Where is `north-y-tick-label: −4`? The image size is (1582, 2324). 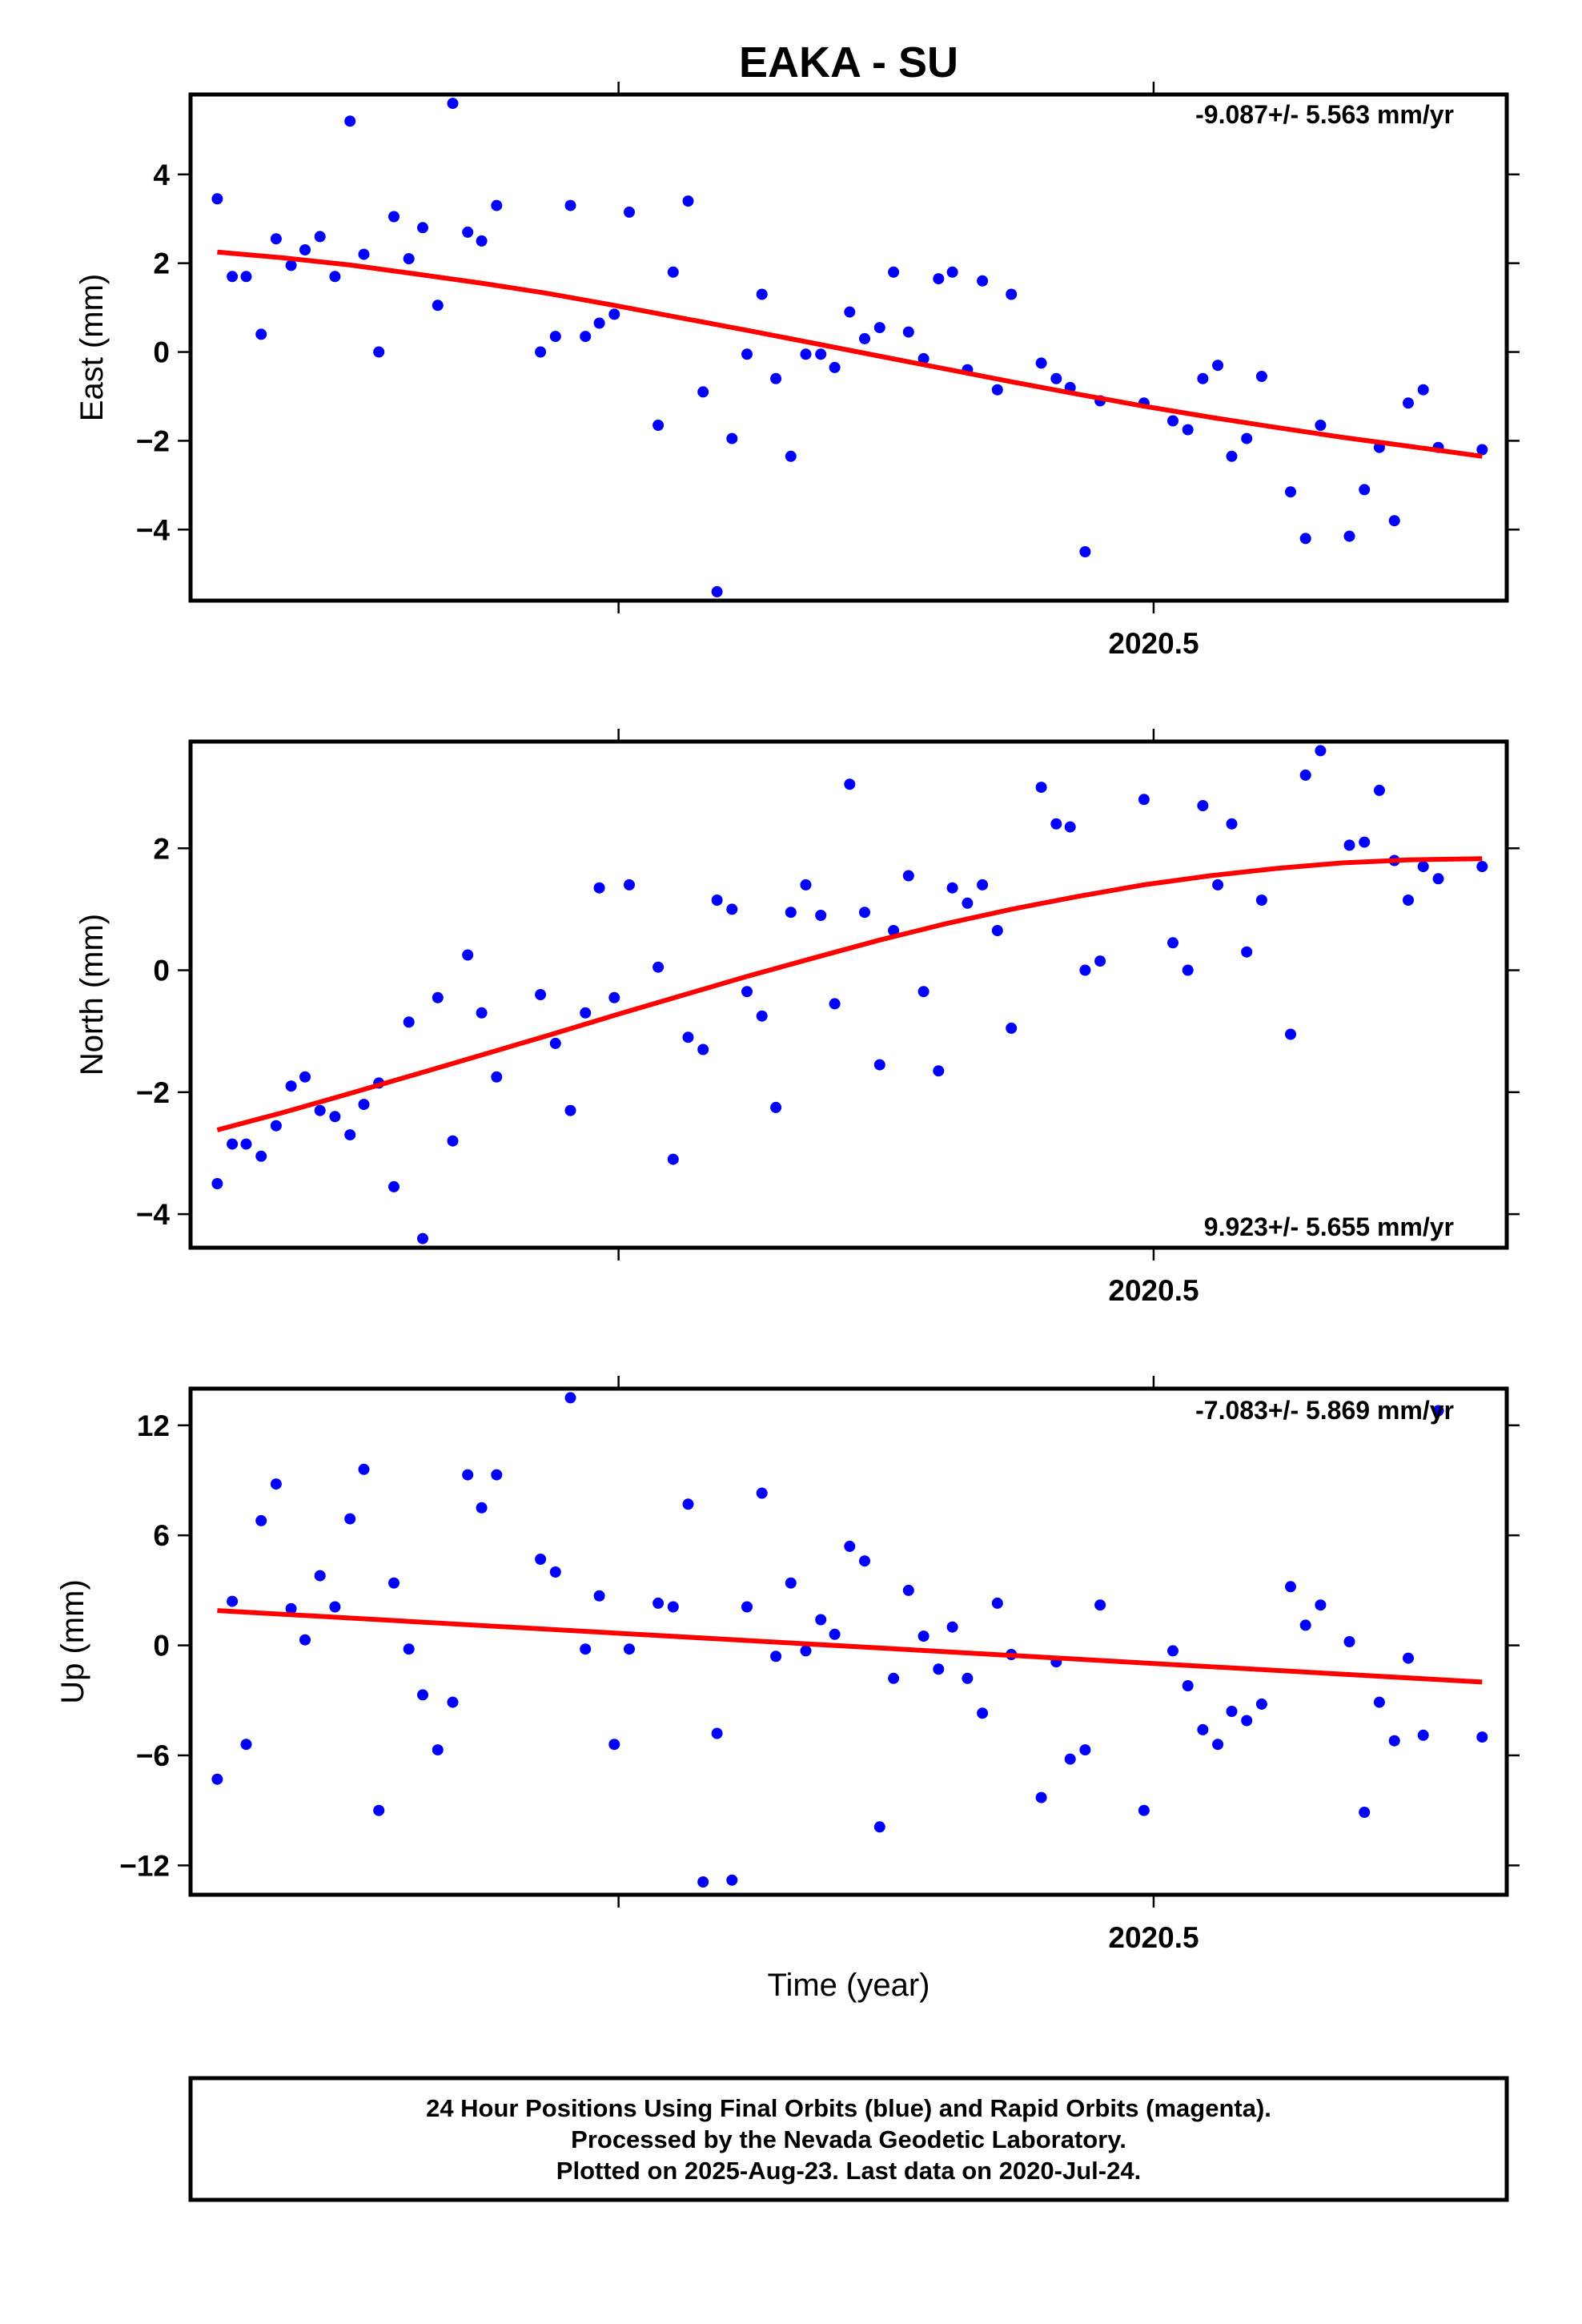
north-y-tick-label: −4 is located at coordinates (154, 1214).